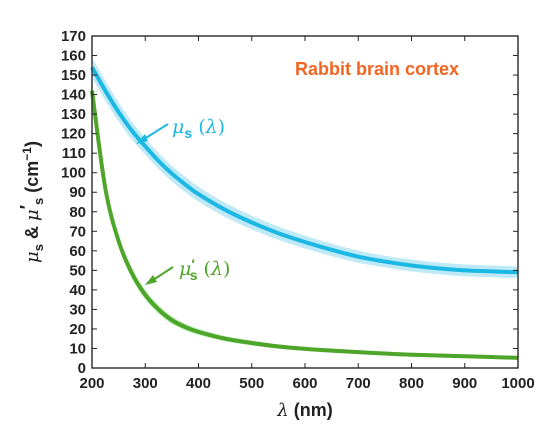 Image resolution: width=550 pixels, height=438 pixels. Describe the element at coordinates (77, 270) in the screenshot. I see `y-tick-label: 50` at that location.